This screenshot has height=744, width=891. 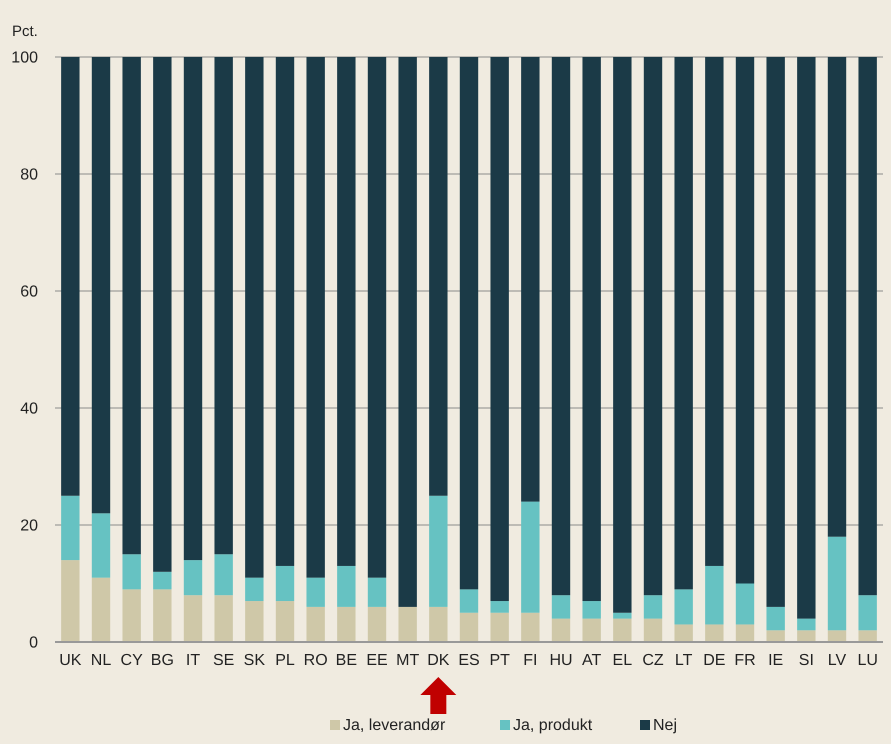 I want to click on y-tick-label: 60, so click(x=29, y=292).